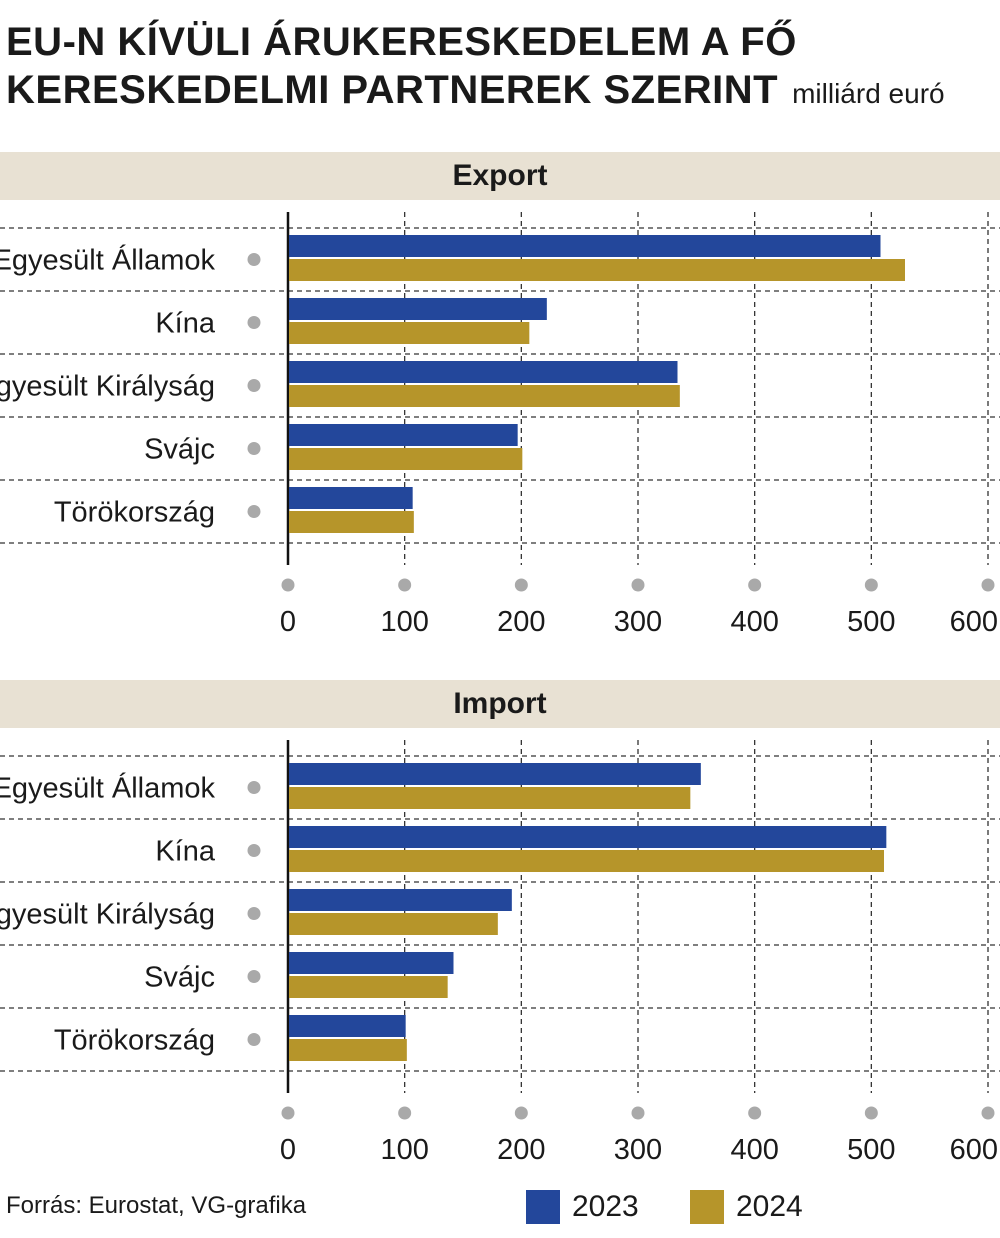 This screenshot has width=1000, height=1238. What do you see at coordinates (393, 924) in the screenshot?
I see `import-bar-egyesult-kiralysag-2024` at bounding box center [393, 924].